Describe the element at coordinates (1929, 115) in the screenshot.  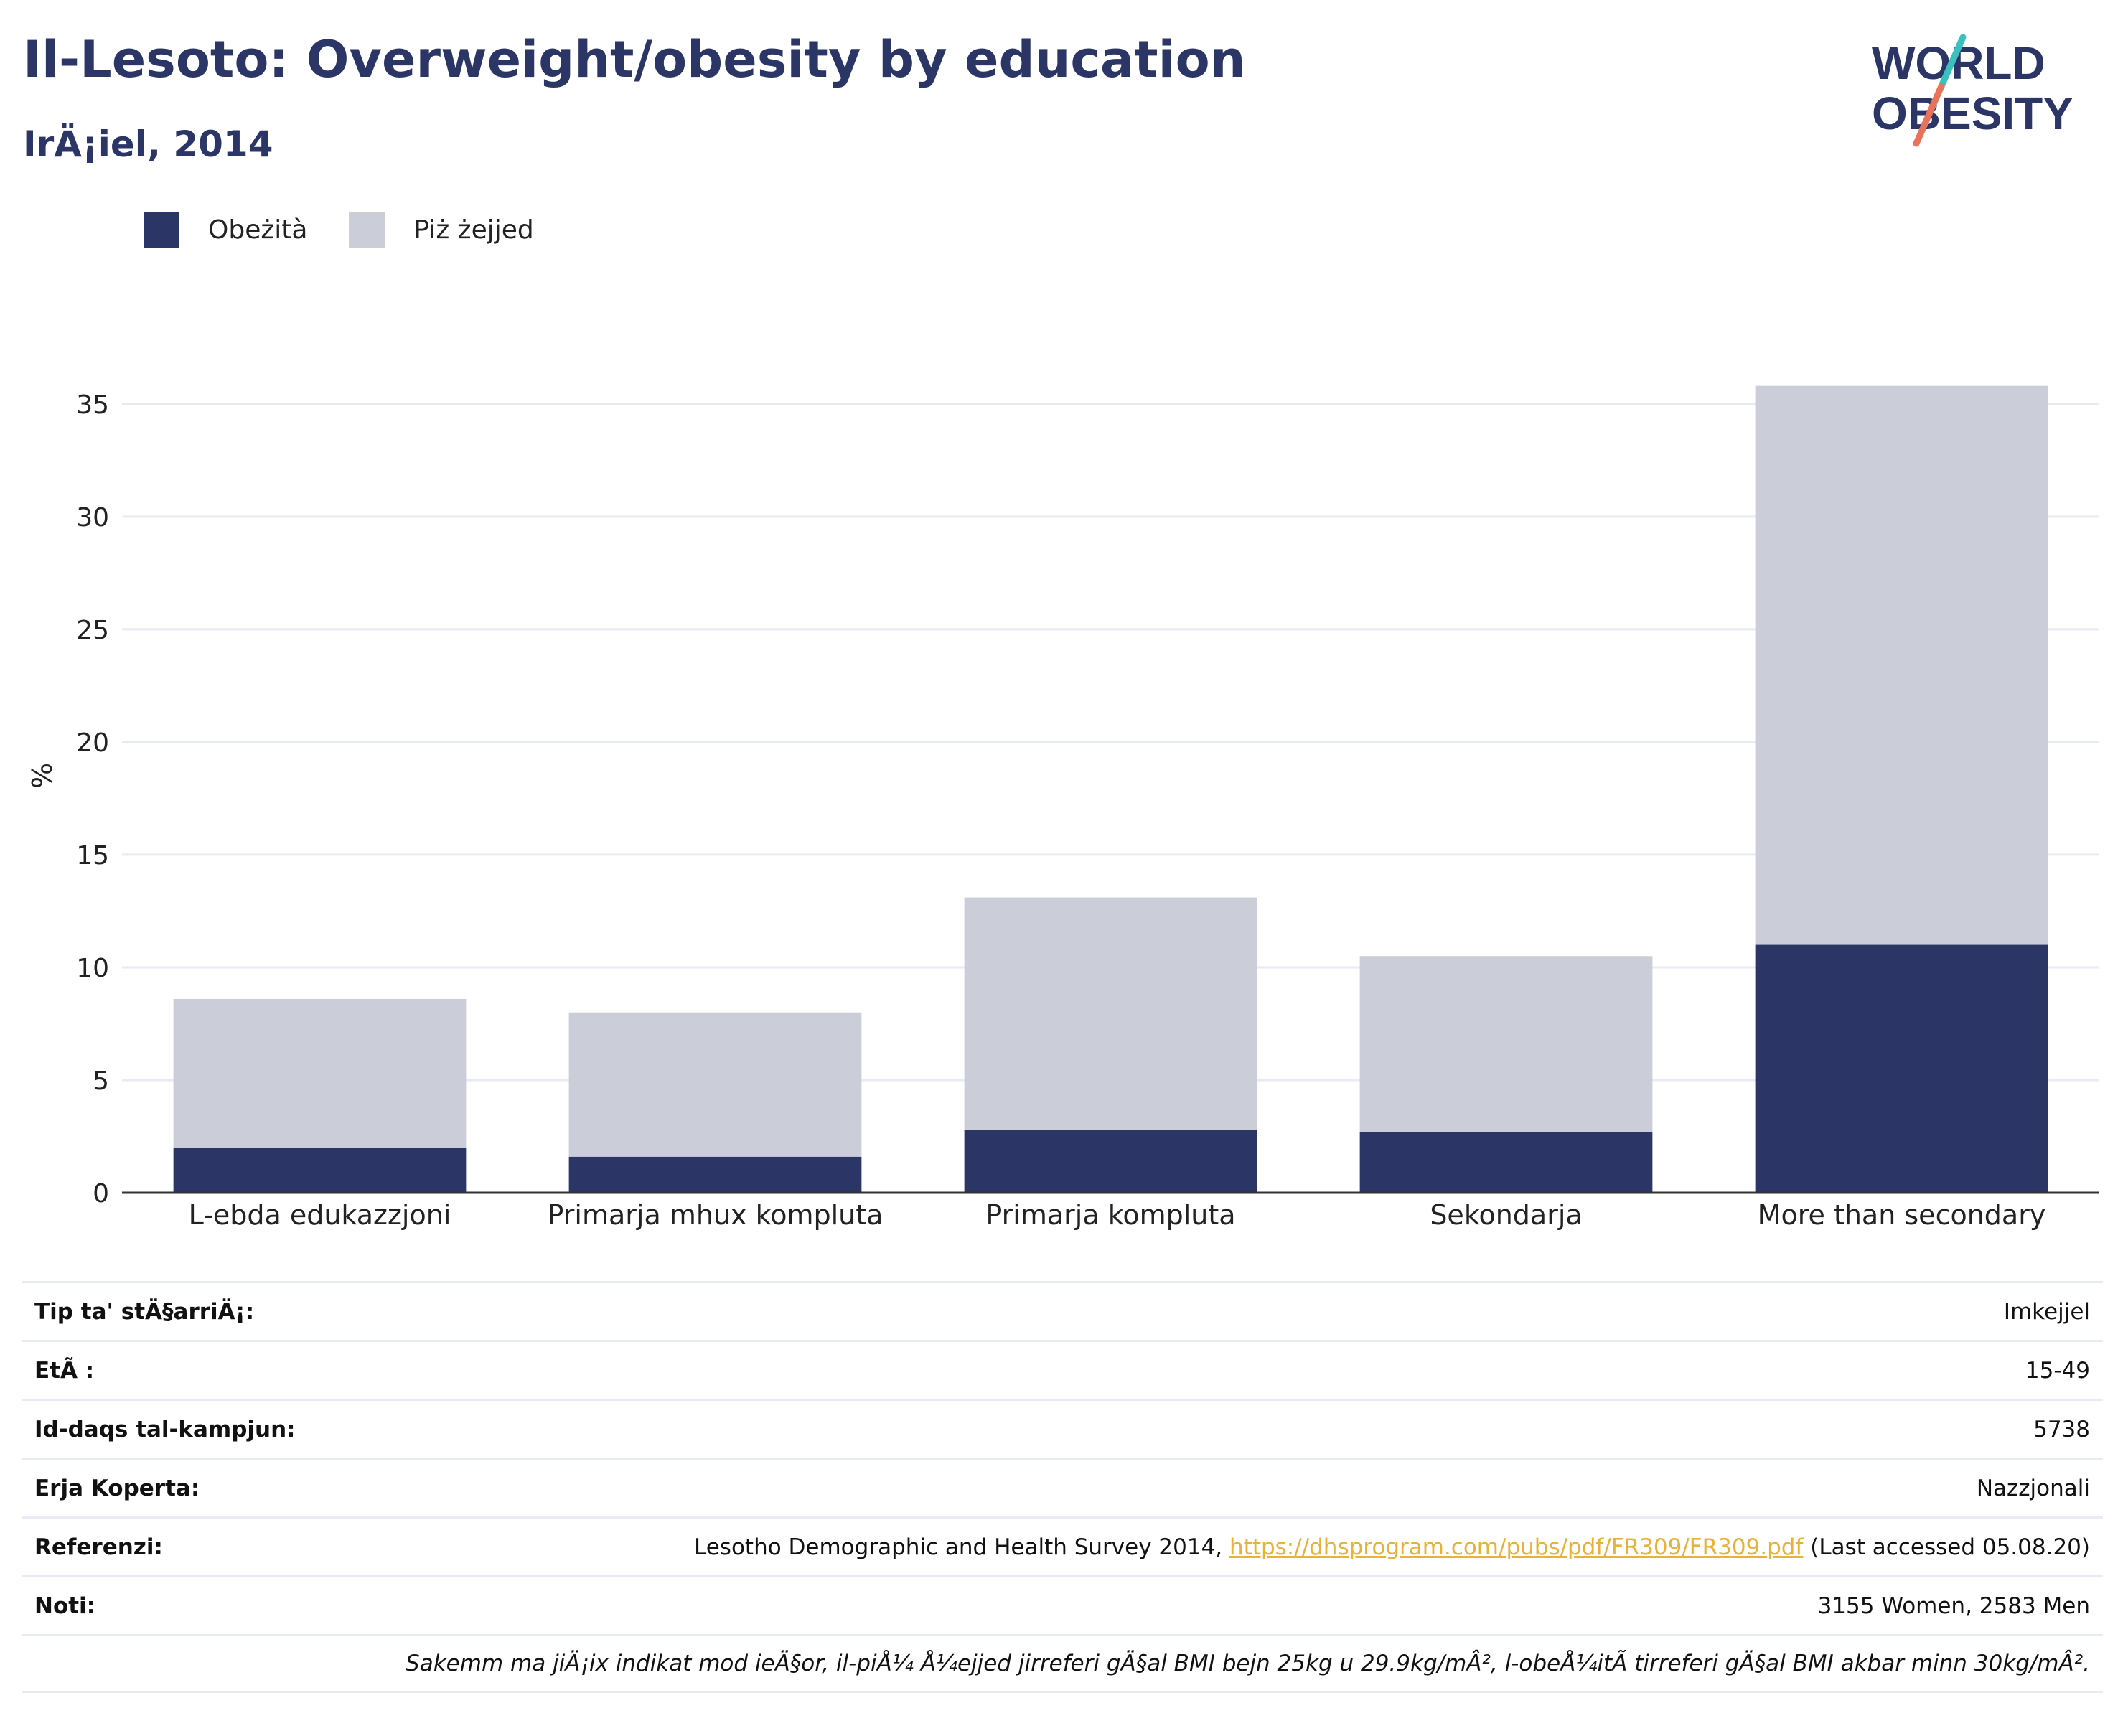
I see `logo-slash-coral` at that location.